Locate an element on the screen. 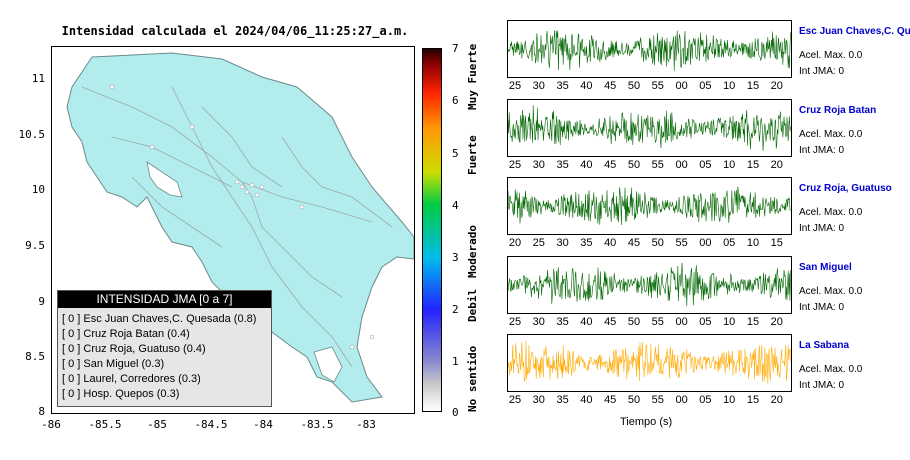 This screenshot has height=460, width=910. lon-tick: -86 is located at coordinates (51, 424).